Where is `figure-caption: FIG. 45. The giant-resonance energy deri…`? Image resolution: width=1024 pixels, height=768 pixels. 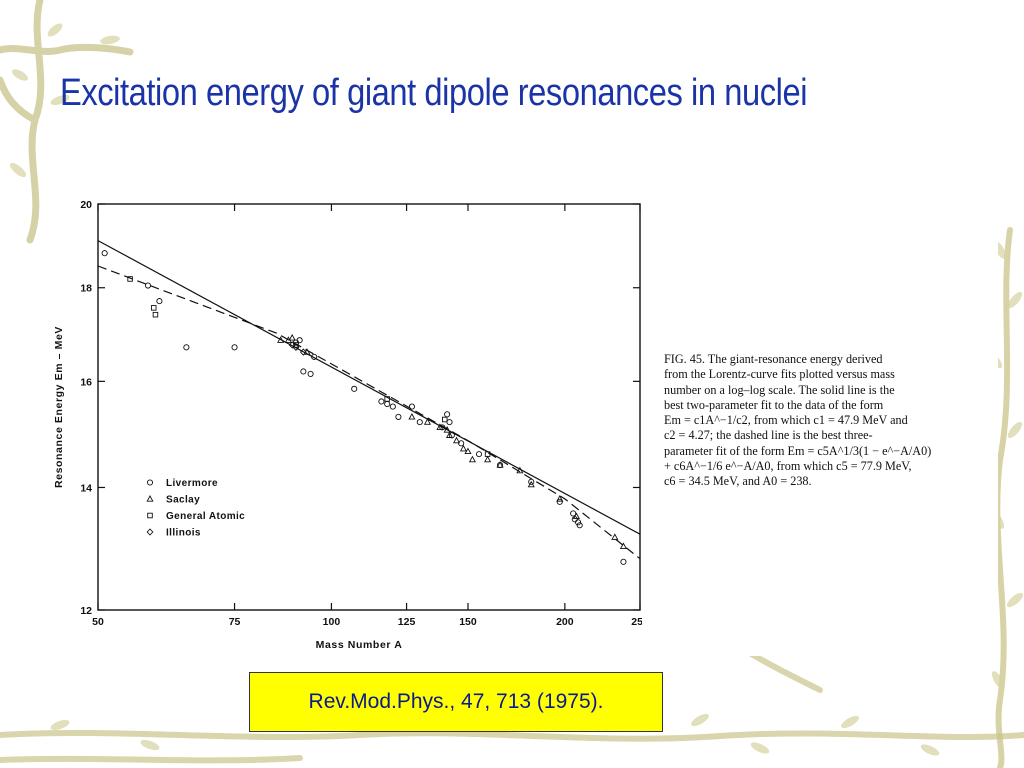 figure-caption: FIG. 45. The giant-resonance energy deri… is located at coordinates (823, 421).